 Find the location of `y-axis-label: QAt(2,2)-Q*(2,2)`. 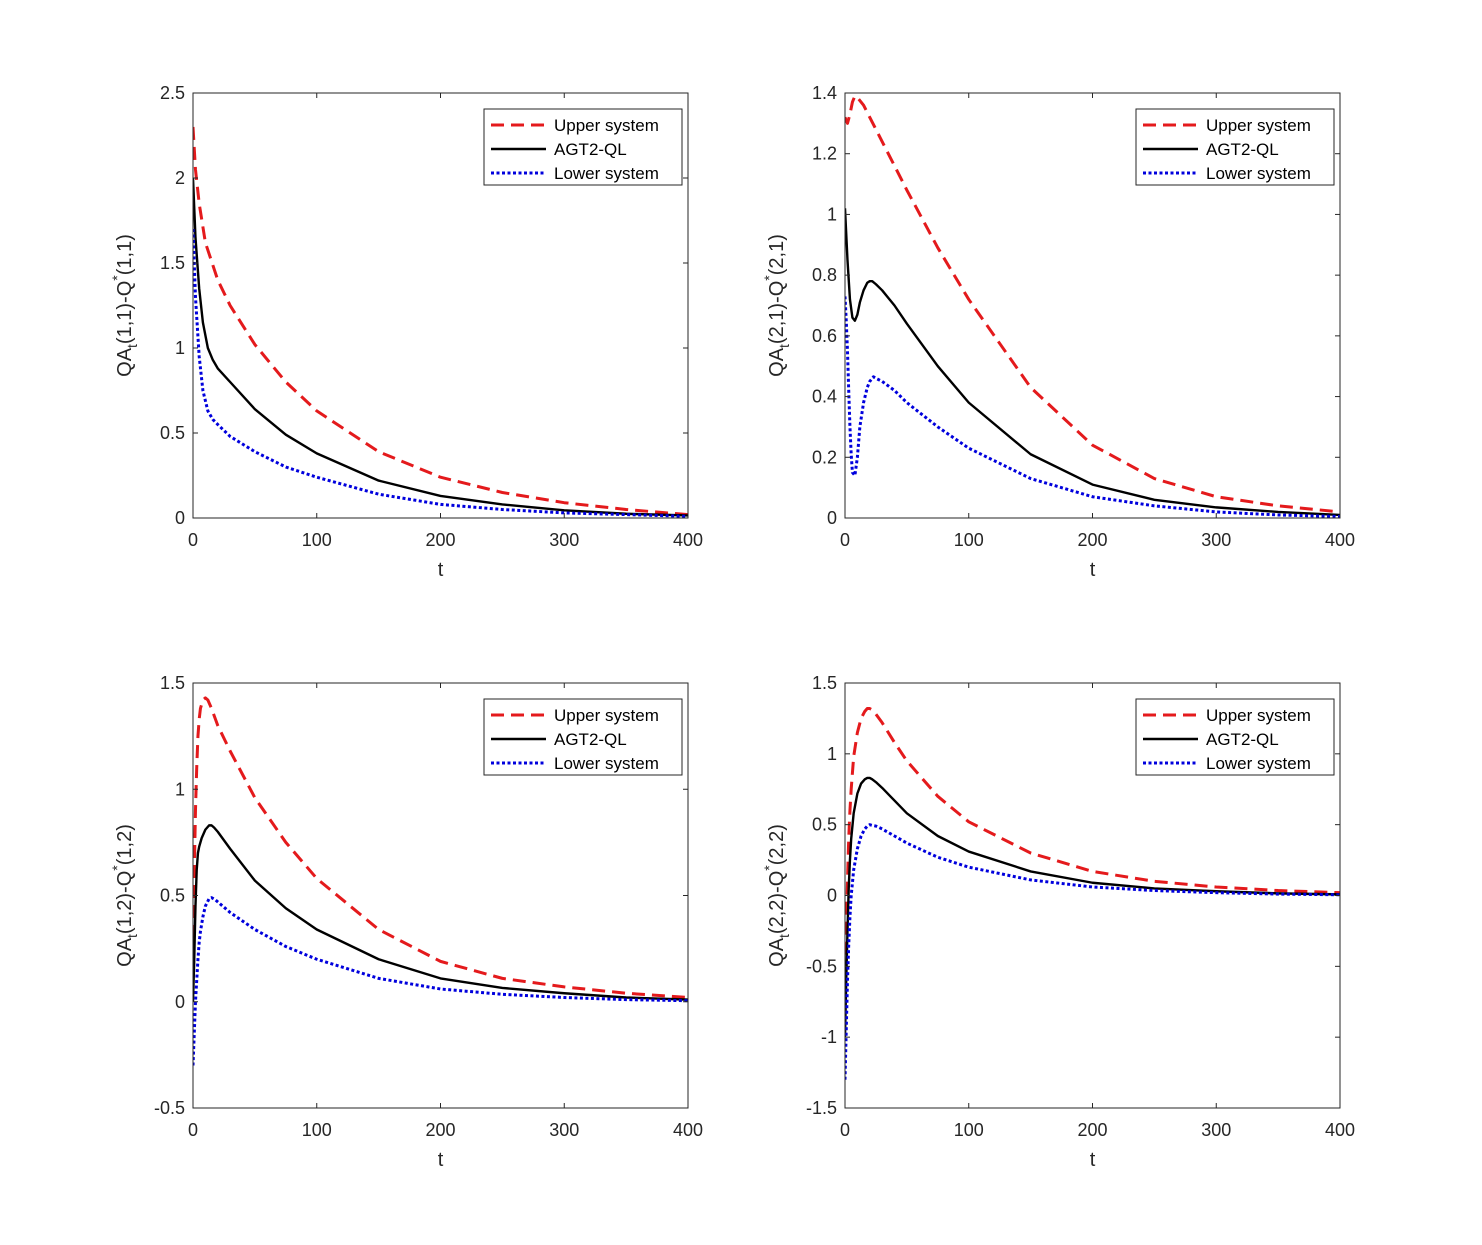

y-axis-label: QAt(2,2)-Q*(2,2) is located at coordinates (776, 895).